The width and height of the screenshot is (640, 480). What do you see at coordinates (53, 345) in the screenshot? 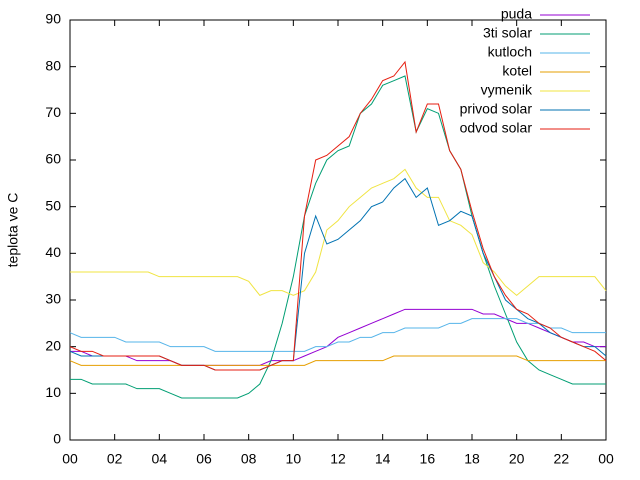
I see `y-tick-label: 20` at bounding box center [53, 345].